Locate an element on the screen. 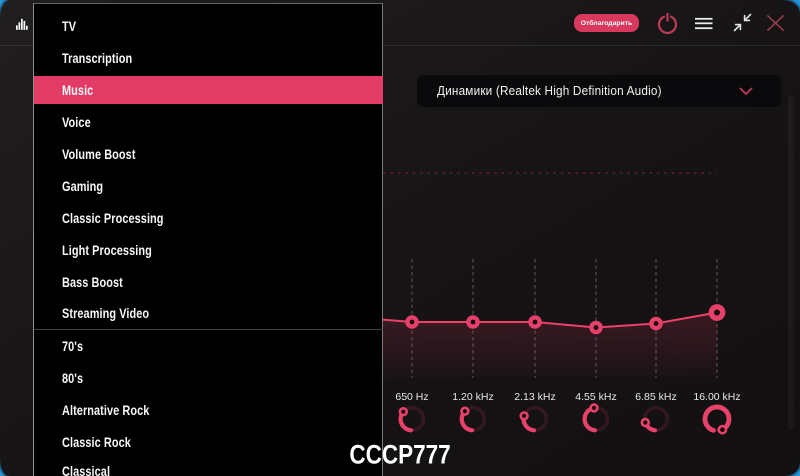 The width and height of the screenshot is (800, 476). svg-text: 650 Hz is located at coordinates (411, 397).